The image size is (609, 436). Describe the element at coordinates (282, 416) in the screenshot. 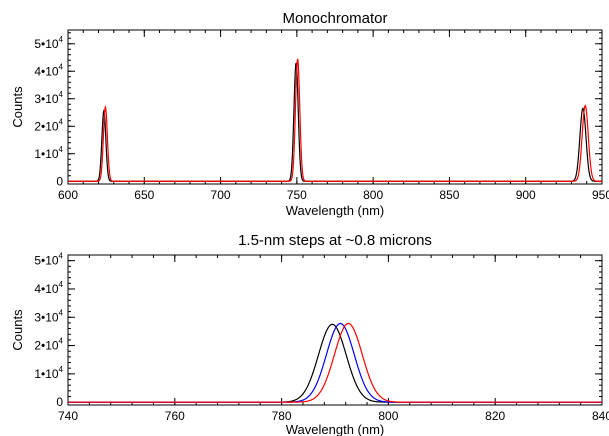

I see `x-tick-label: 780` at that location.